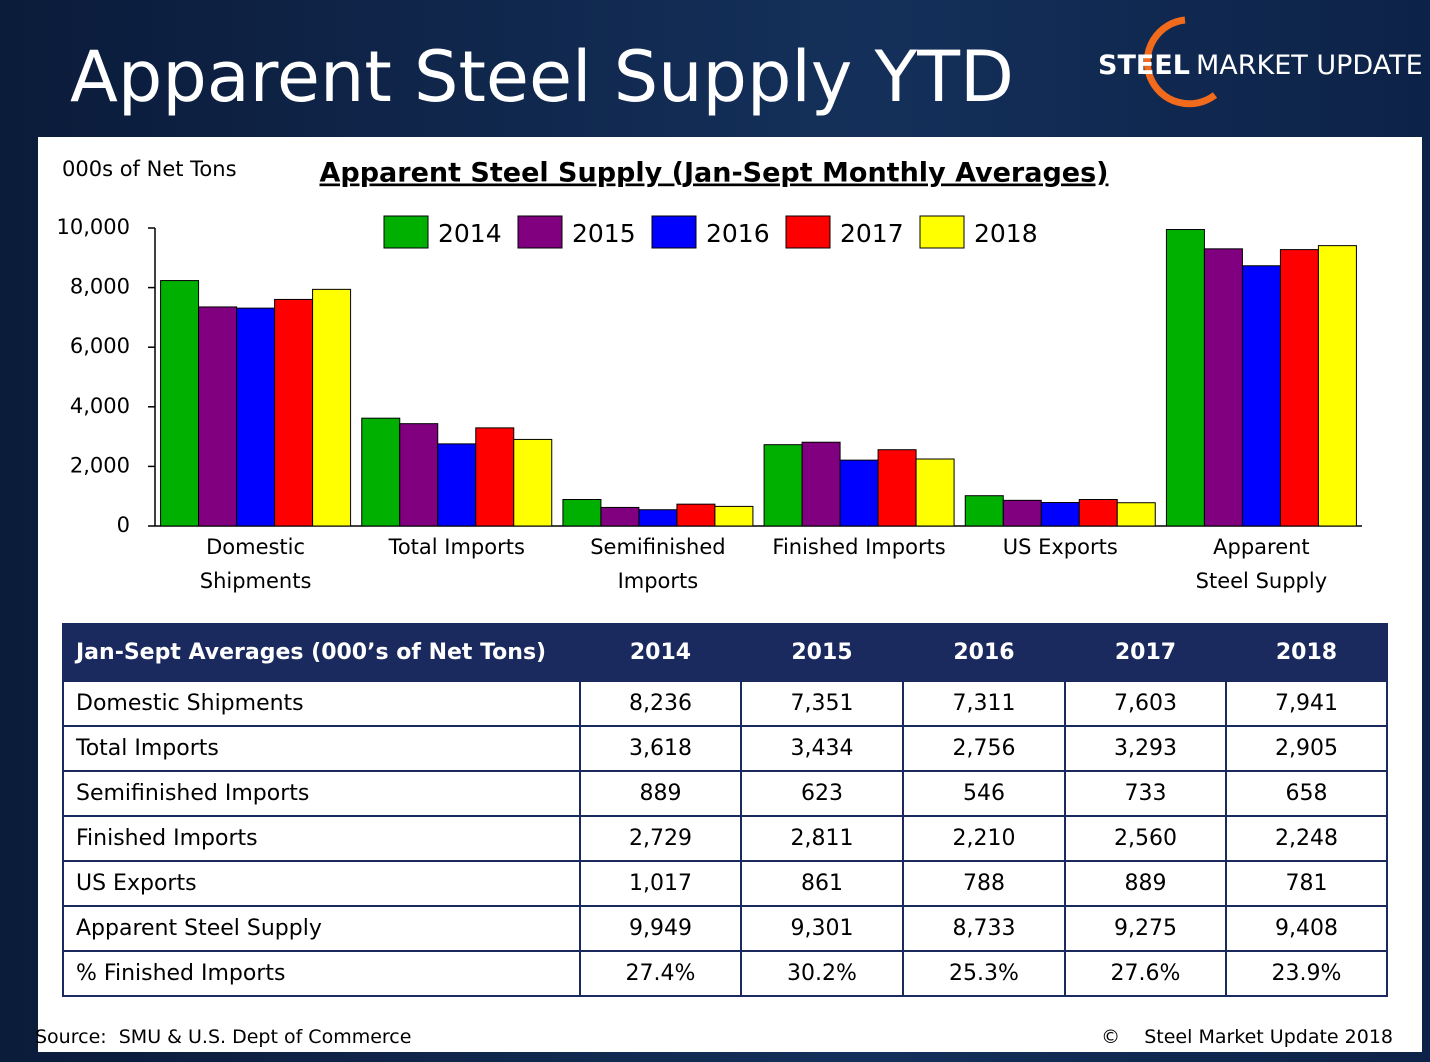 This screenshot has height=1062, width=1430. I want to click on y-tick-label: 8,000, so click(100, 287).